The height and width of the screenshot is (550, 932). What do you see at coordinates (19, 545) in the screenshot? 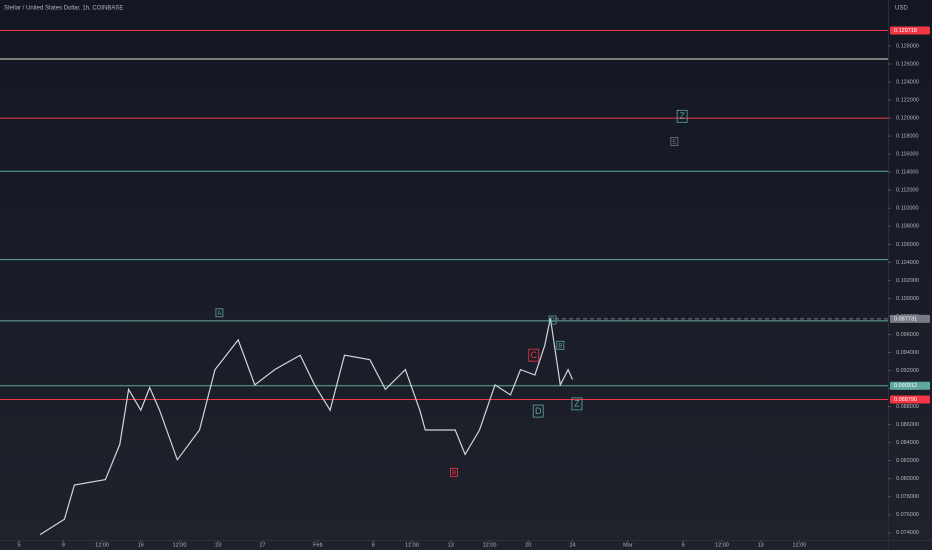
I see `x-tick-label: 5` at bounding box center [19, 545].